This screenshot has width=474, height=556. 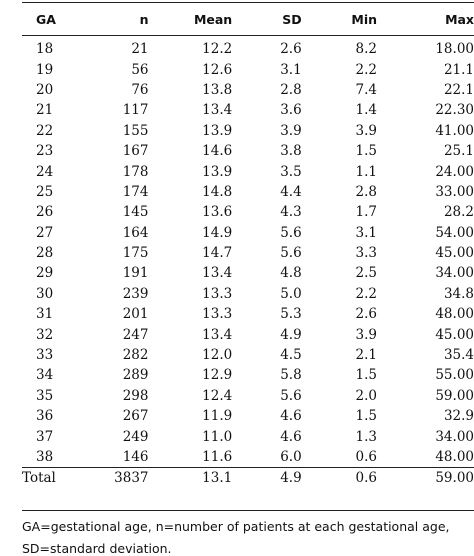 I want to click on cell-mean: 11.0, so click(x=217, y=436).